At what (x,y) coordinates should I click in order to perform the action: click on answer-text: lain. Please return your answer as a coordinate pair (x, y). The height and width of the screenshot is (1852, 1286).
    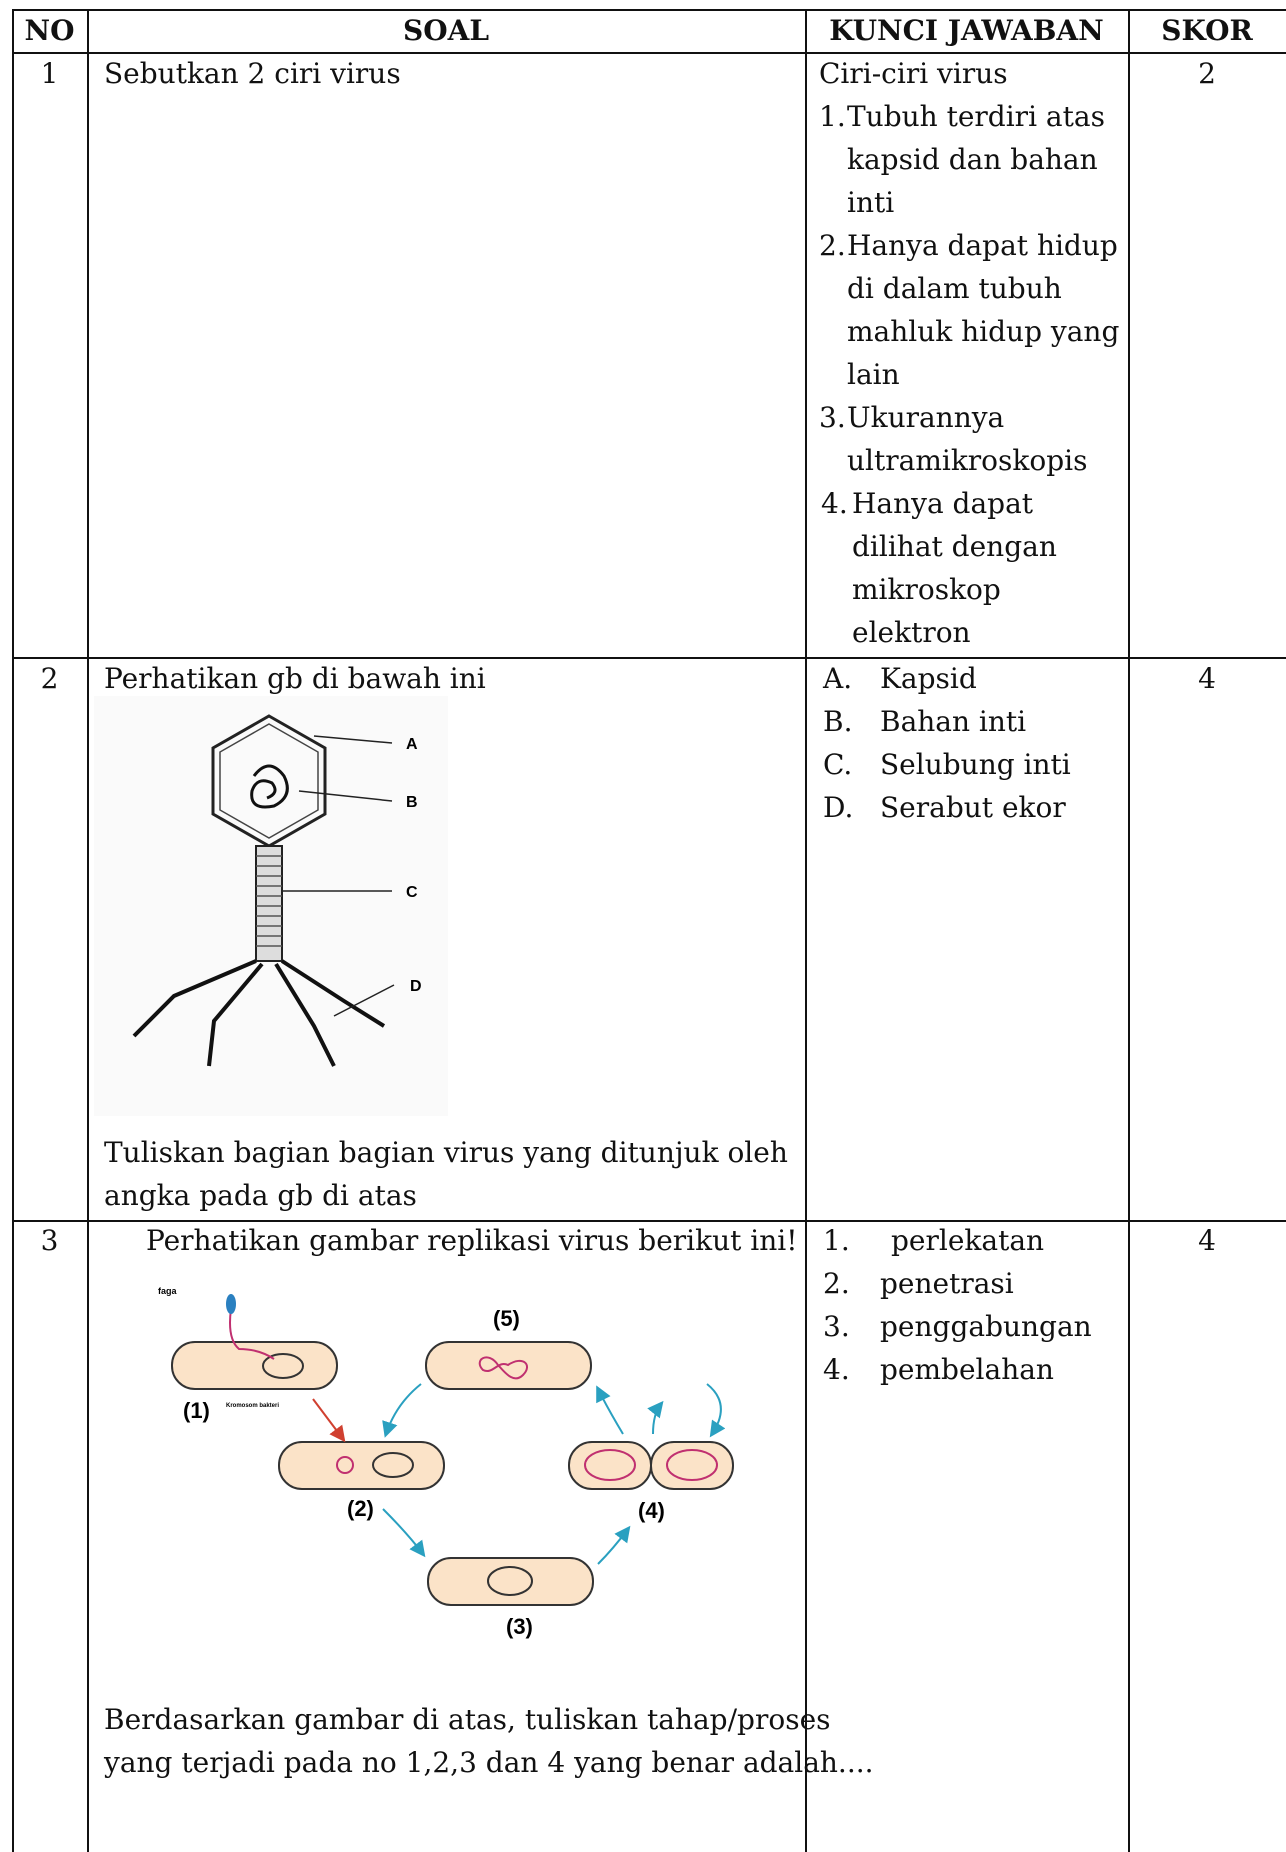
    Looking at the image, I should click on (873, 374).